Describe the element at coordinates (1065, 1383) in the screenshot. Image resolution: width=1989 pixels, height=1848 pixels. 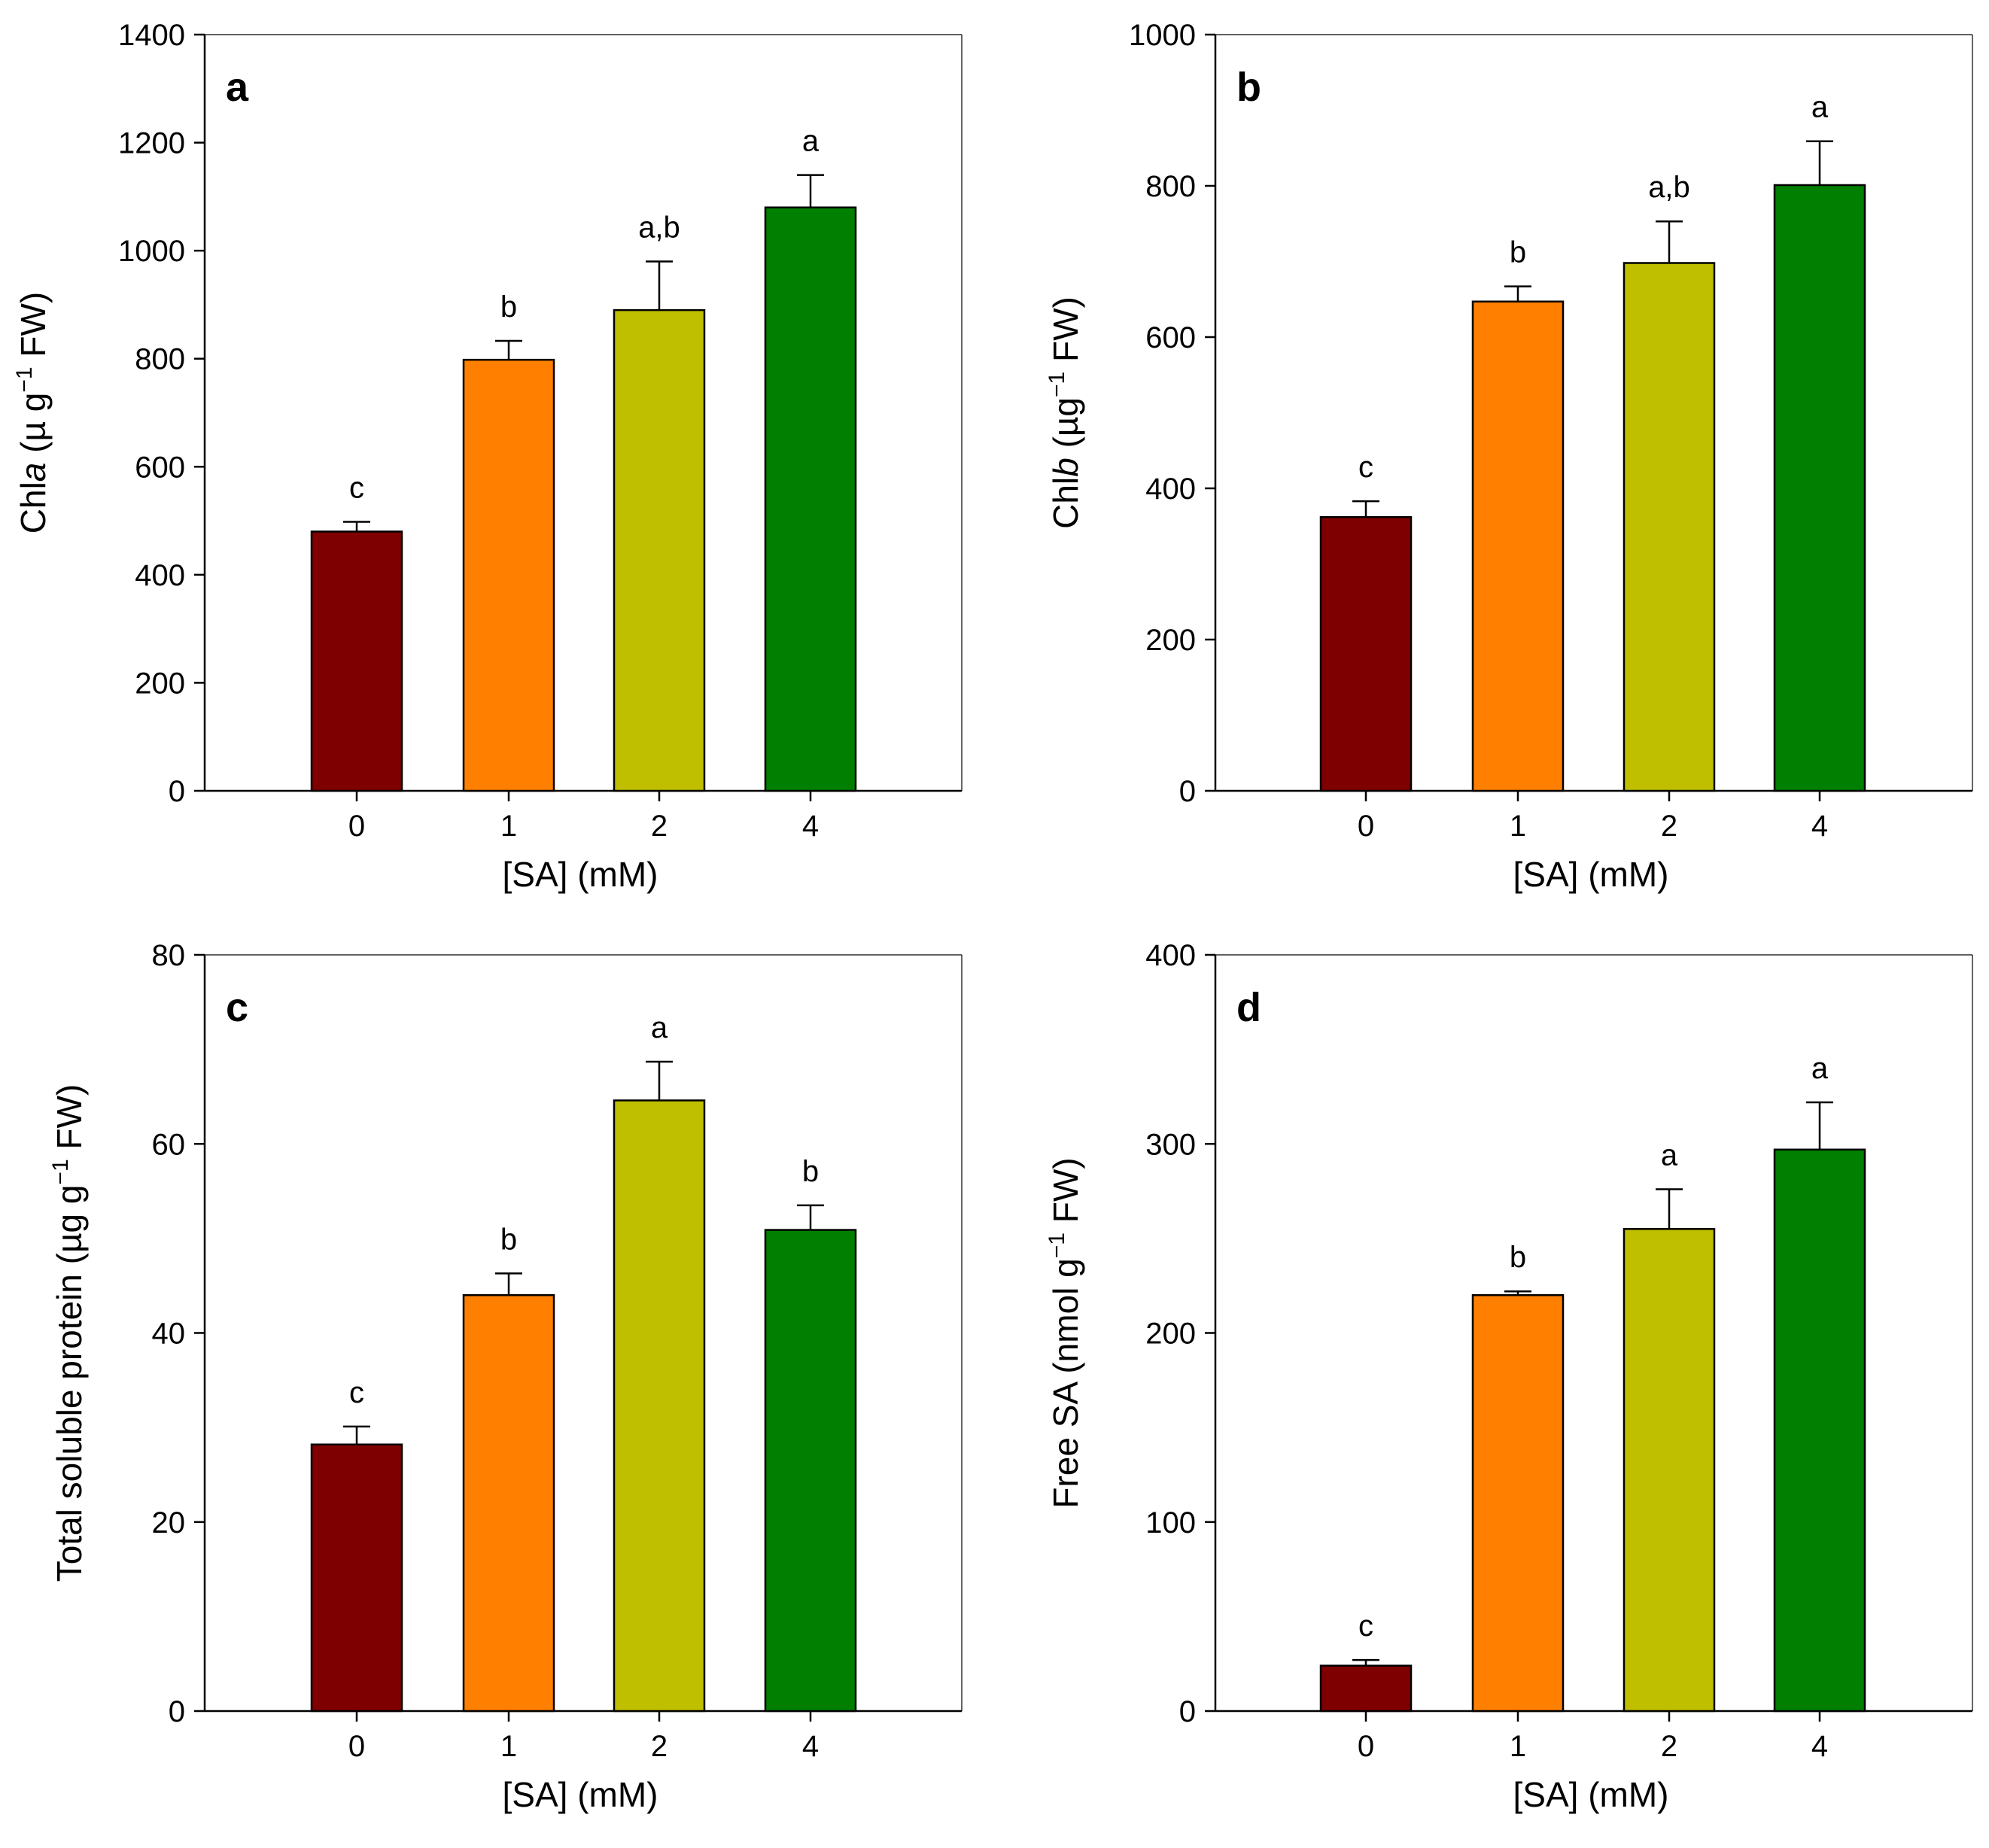
I see `y-title-text: Free SA (nmol g` at that location.